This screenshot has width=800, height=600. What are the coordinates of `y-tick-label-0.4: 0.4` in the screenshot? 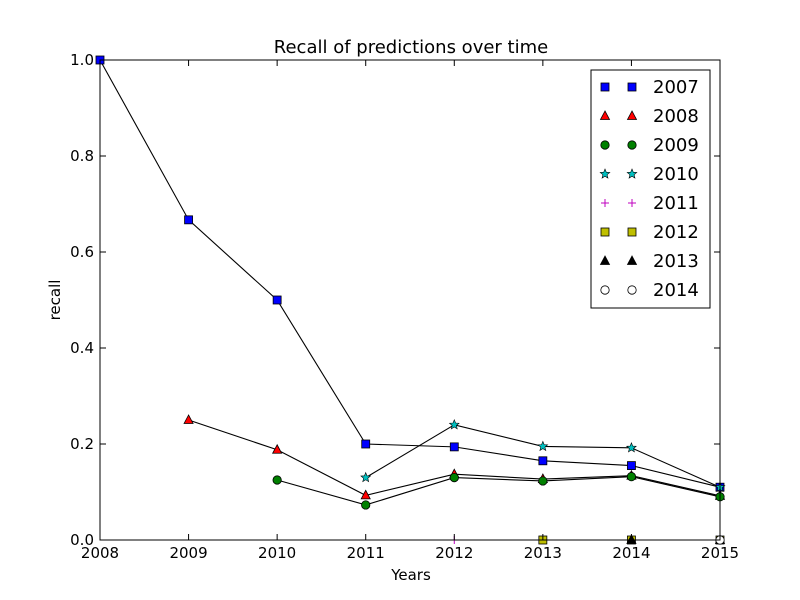 It's located at (82, 348).